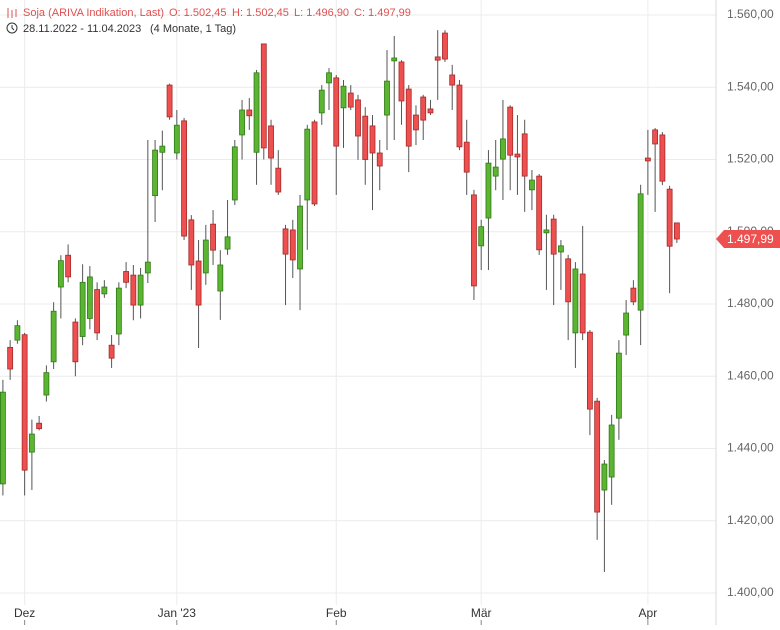  I want to click on ohlc-close: C: 1.497,99, so click(382, 13).